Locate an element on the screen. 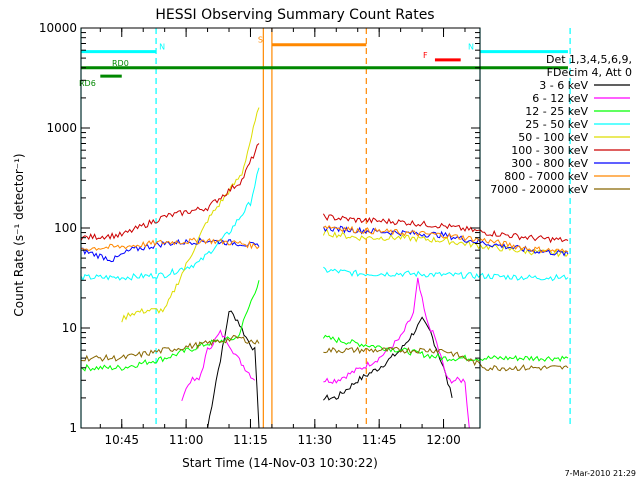 The image size is (640, 480). y-tick-label-0: 1 is located at coordinates (73, 428).